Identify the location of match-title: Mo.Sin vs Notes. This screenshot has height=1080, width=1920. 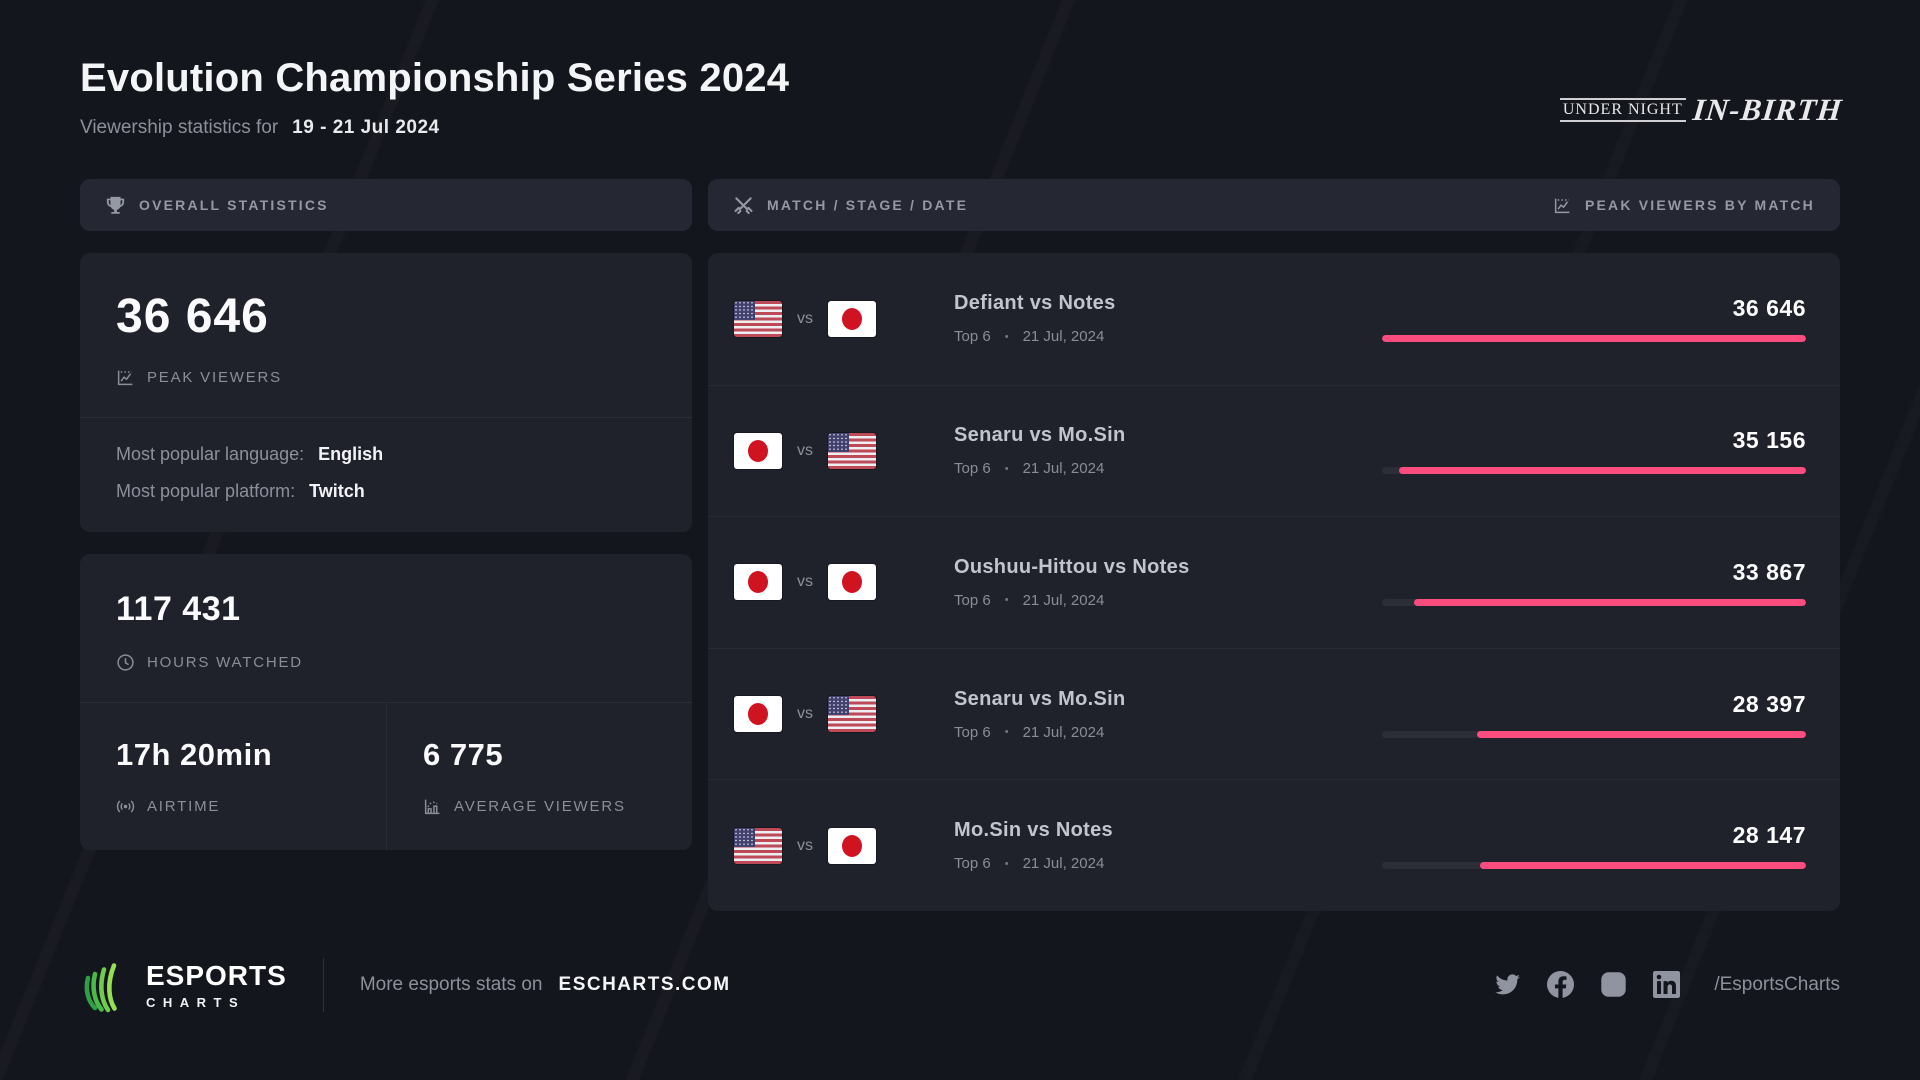
(1033, 830).